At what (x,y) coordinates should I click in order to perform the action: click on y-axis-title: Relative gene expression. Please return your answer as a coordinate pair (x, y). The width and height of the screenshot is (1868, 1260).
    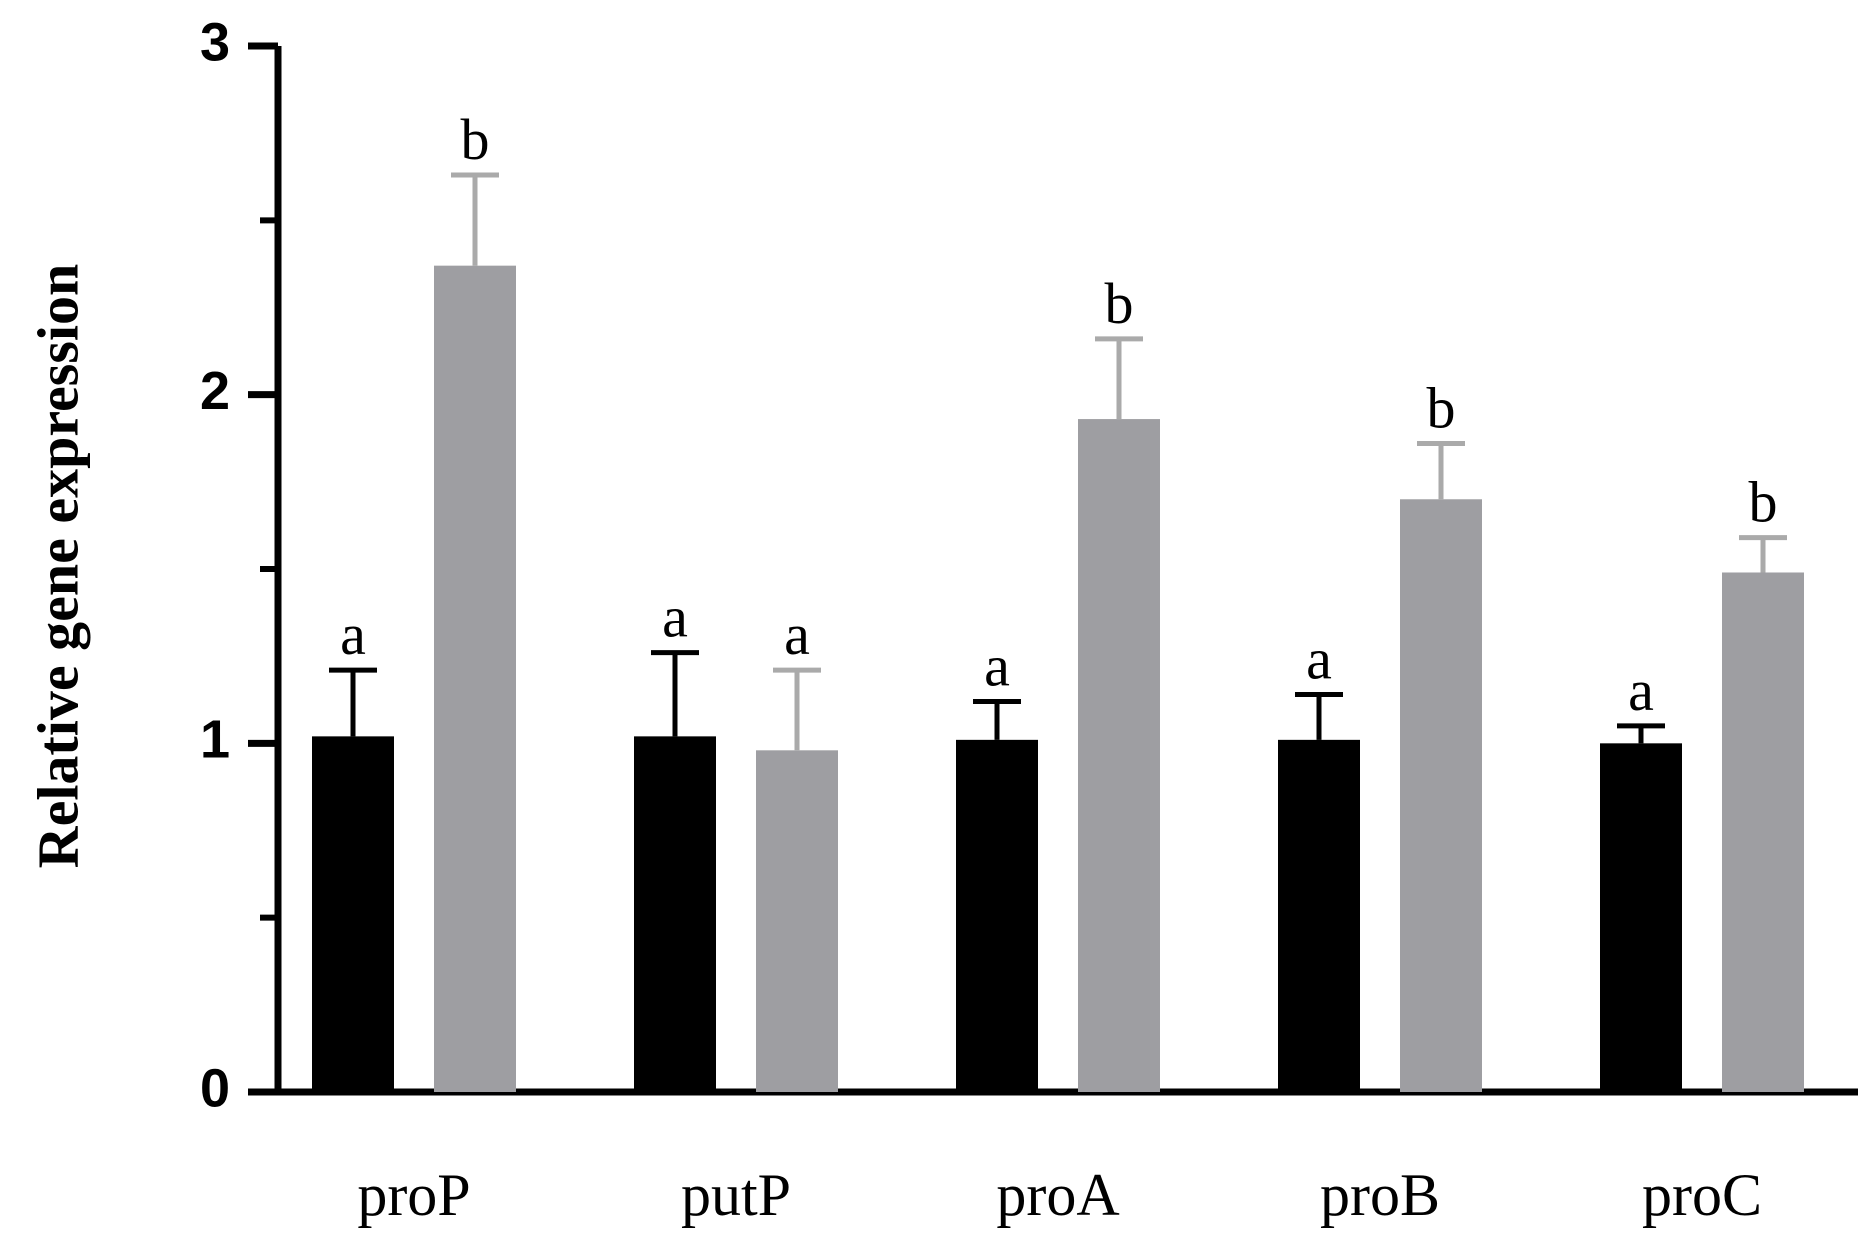
    Looking at the image, I should click on (57, 566).